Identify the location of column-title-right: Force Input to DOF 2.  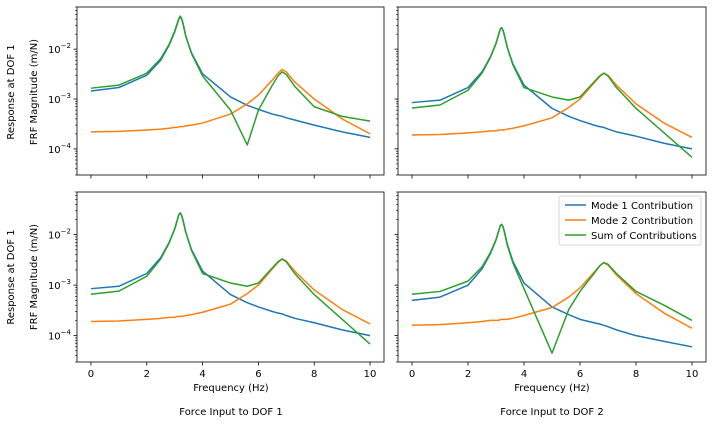
(551, 412).